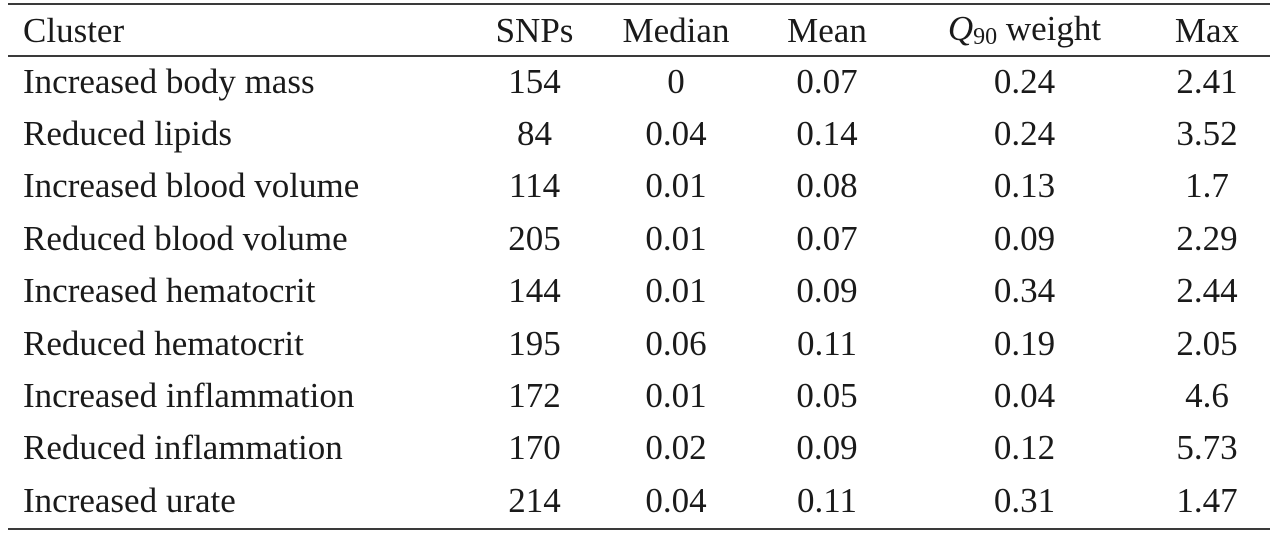 The height and width of the screenshot is (536, 1280). What do you see at coordinates (1024, 291) in the screenshot?
I see `cell-q90-weight: 0.34` at bounding box center [1024, 291].